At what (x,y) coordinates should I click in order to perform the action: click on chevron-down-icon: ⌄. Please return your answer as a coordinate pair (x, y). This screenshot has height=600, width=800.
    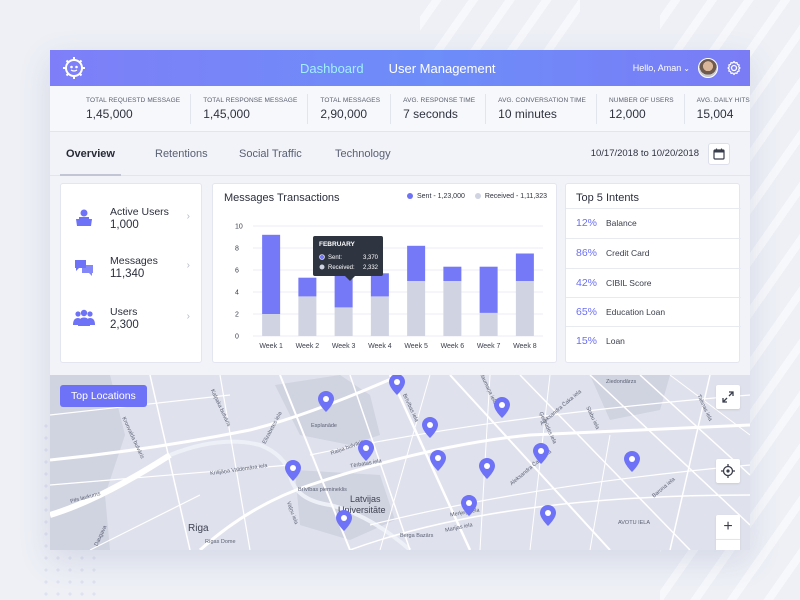
    Looking at the image, I should click on (686, 68).